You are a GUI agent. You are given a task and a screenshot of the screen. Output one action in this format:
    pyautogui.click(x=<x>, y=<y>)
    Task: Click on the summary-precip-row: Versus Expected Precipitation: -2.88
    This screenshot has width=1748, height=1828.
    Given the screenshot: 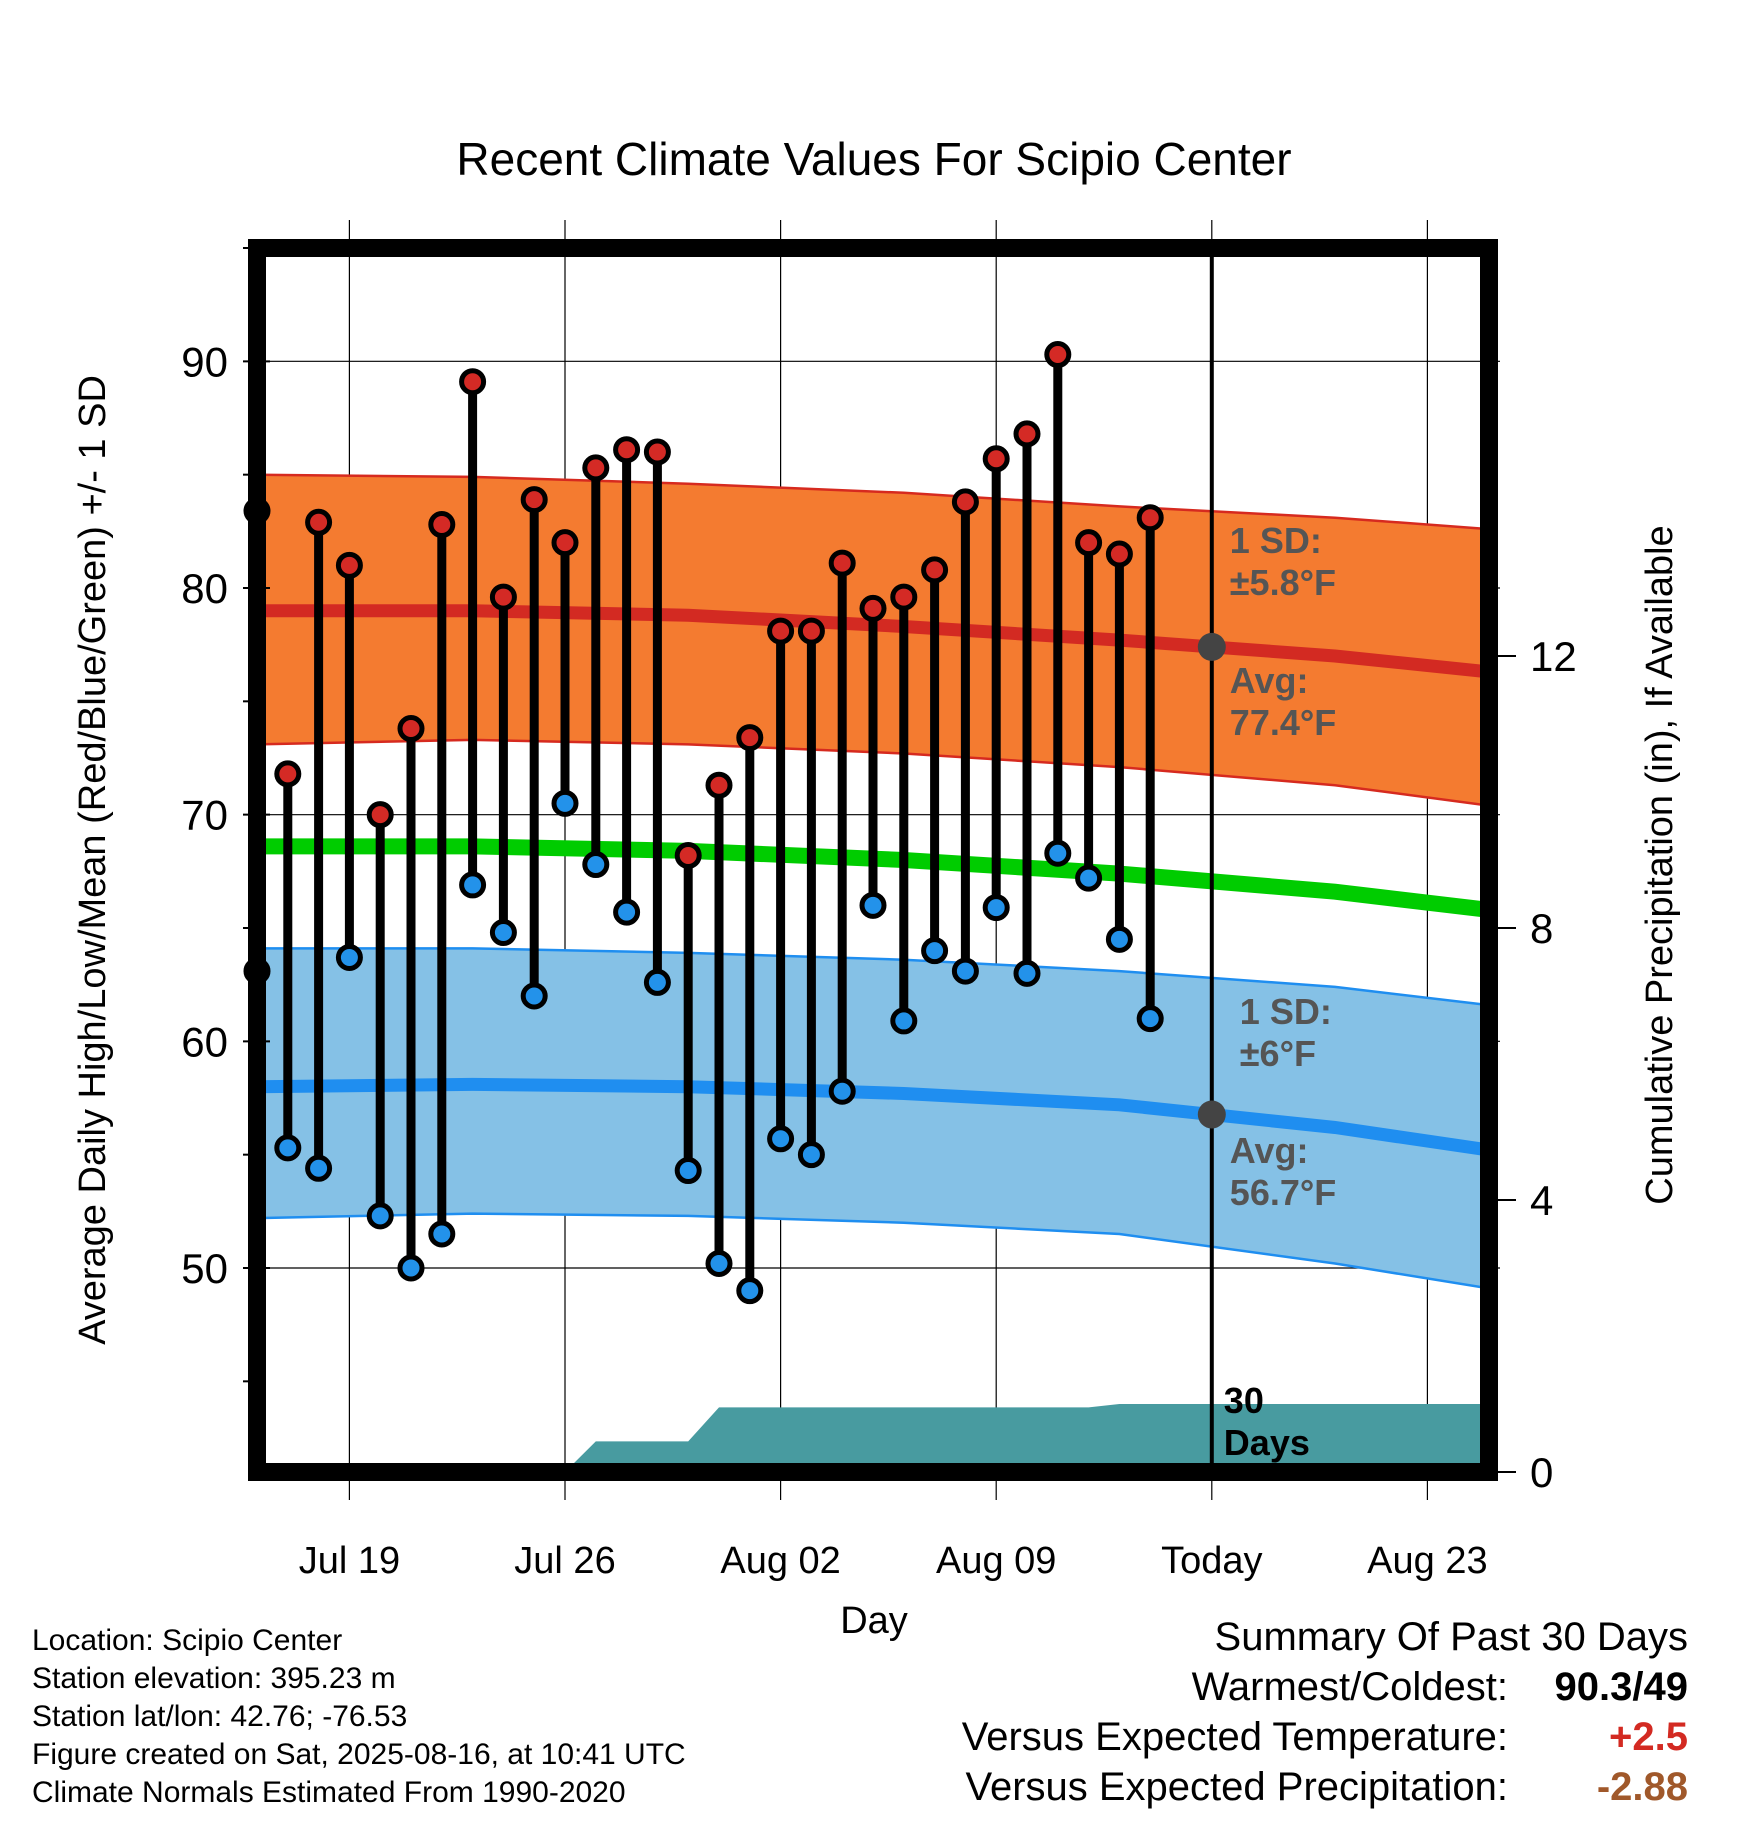 What is the action you would take?
    pyautogui.click(x=1325, y=1787)
    